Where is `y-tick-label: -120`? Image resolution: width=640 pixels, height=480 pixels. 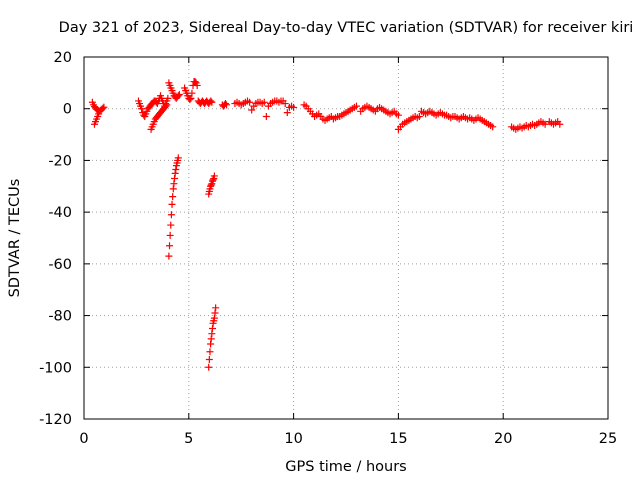 y-tick-label: -120 is located at coordinates (55, 420).